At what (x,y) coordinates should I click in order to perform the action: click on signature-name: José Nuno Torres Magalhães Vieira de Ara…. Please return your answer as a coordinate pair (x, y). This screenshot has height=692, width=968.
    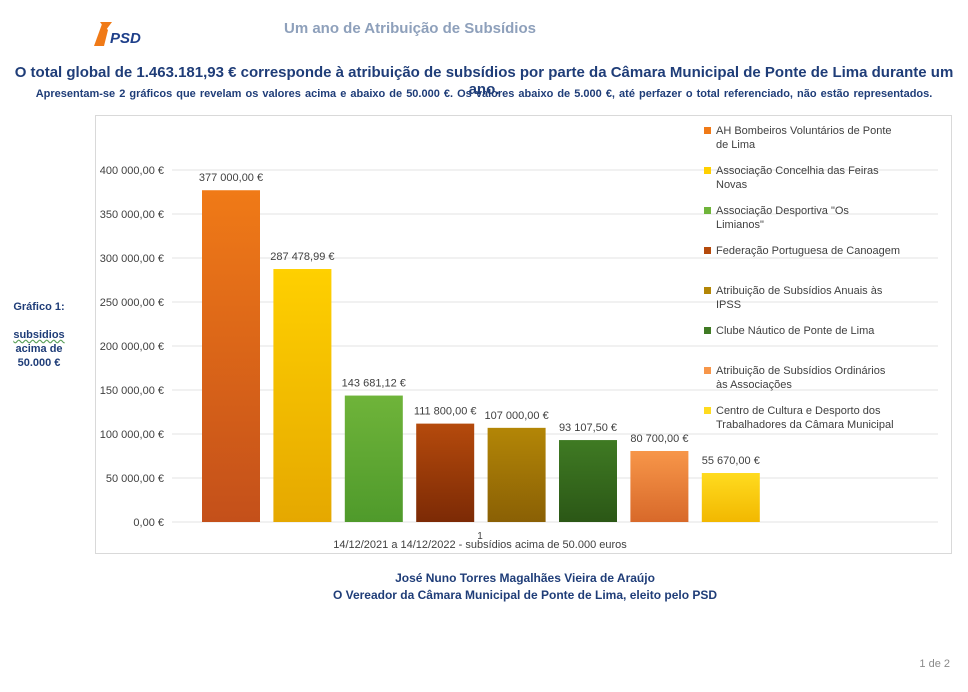
    Looking at the image, I should click on (525, 578).